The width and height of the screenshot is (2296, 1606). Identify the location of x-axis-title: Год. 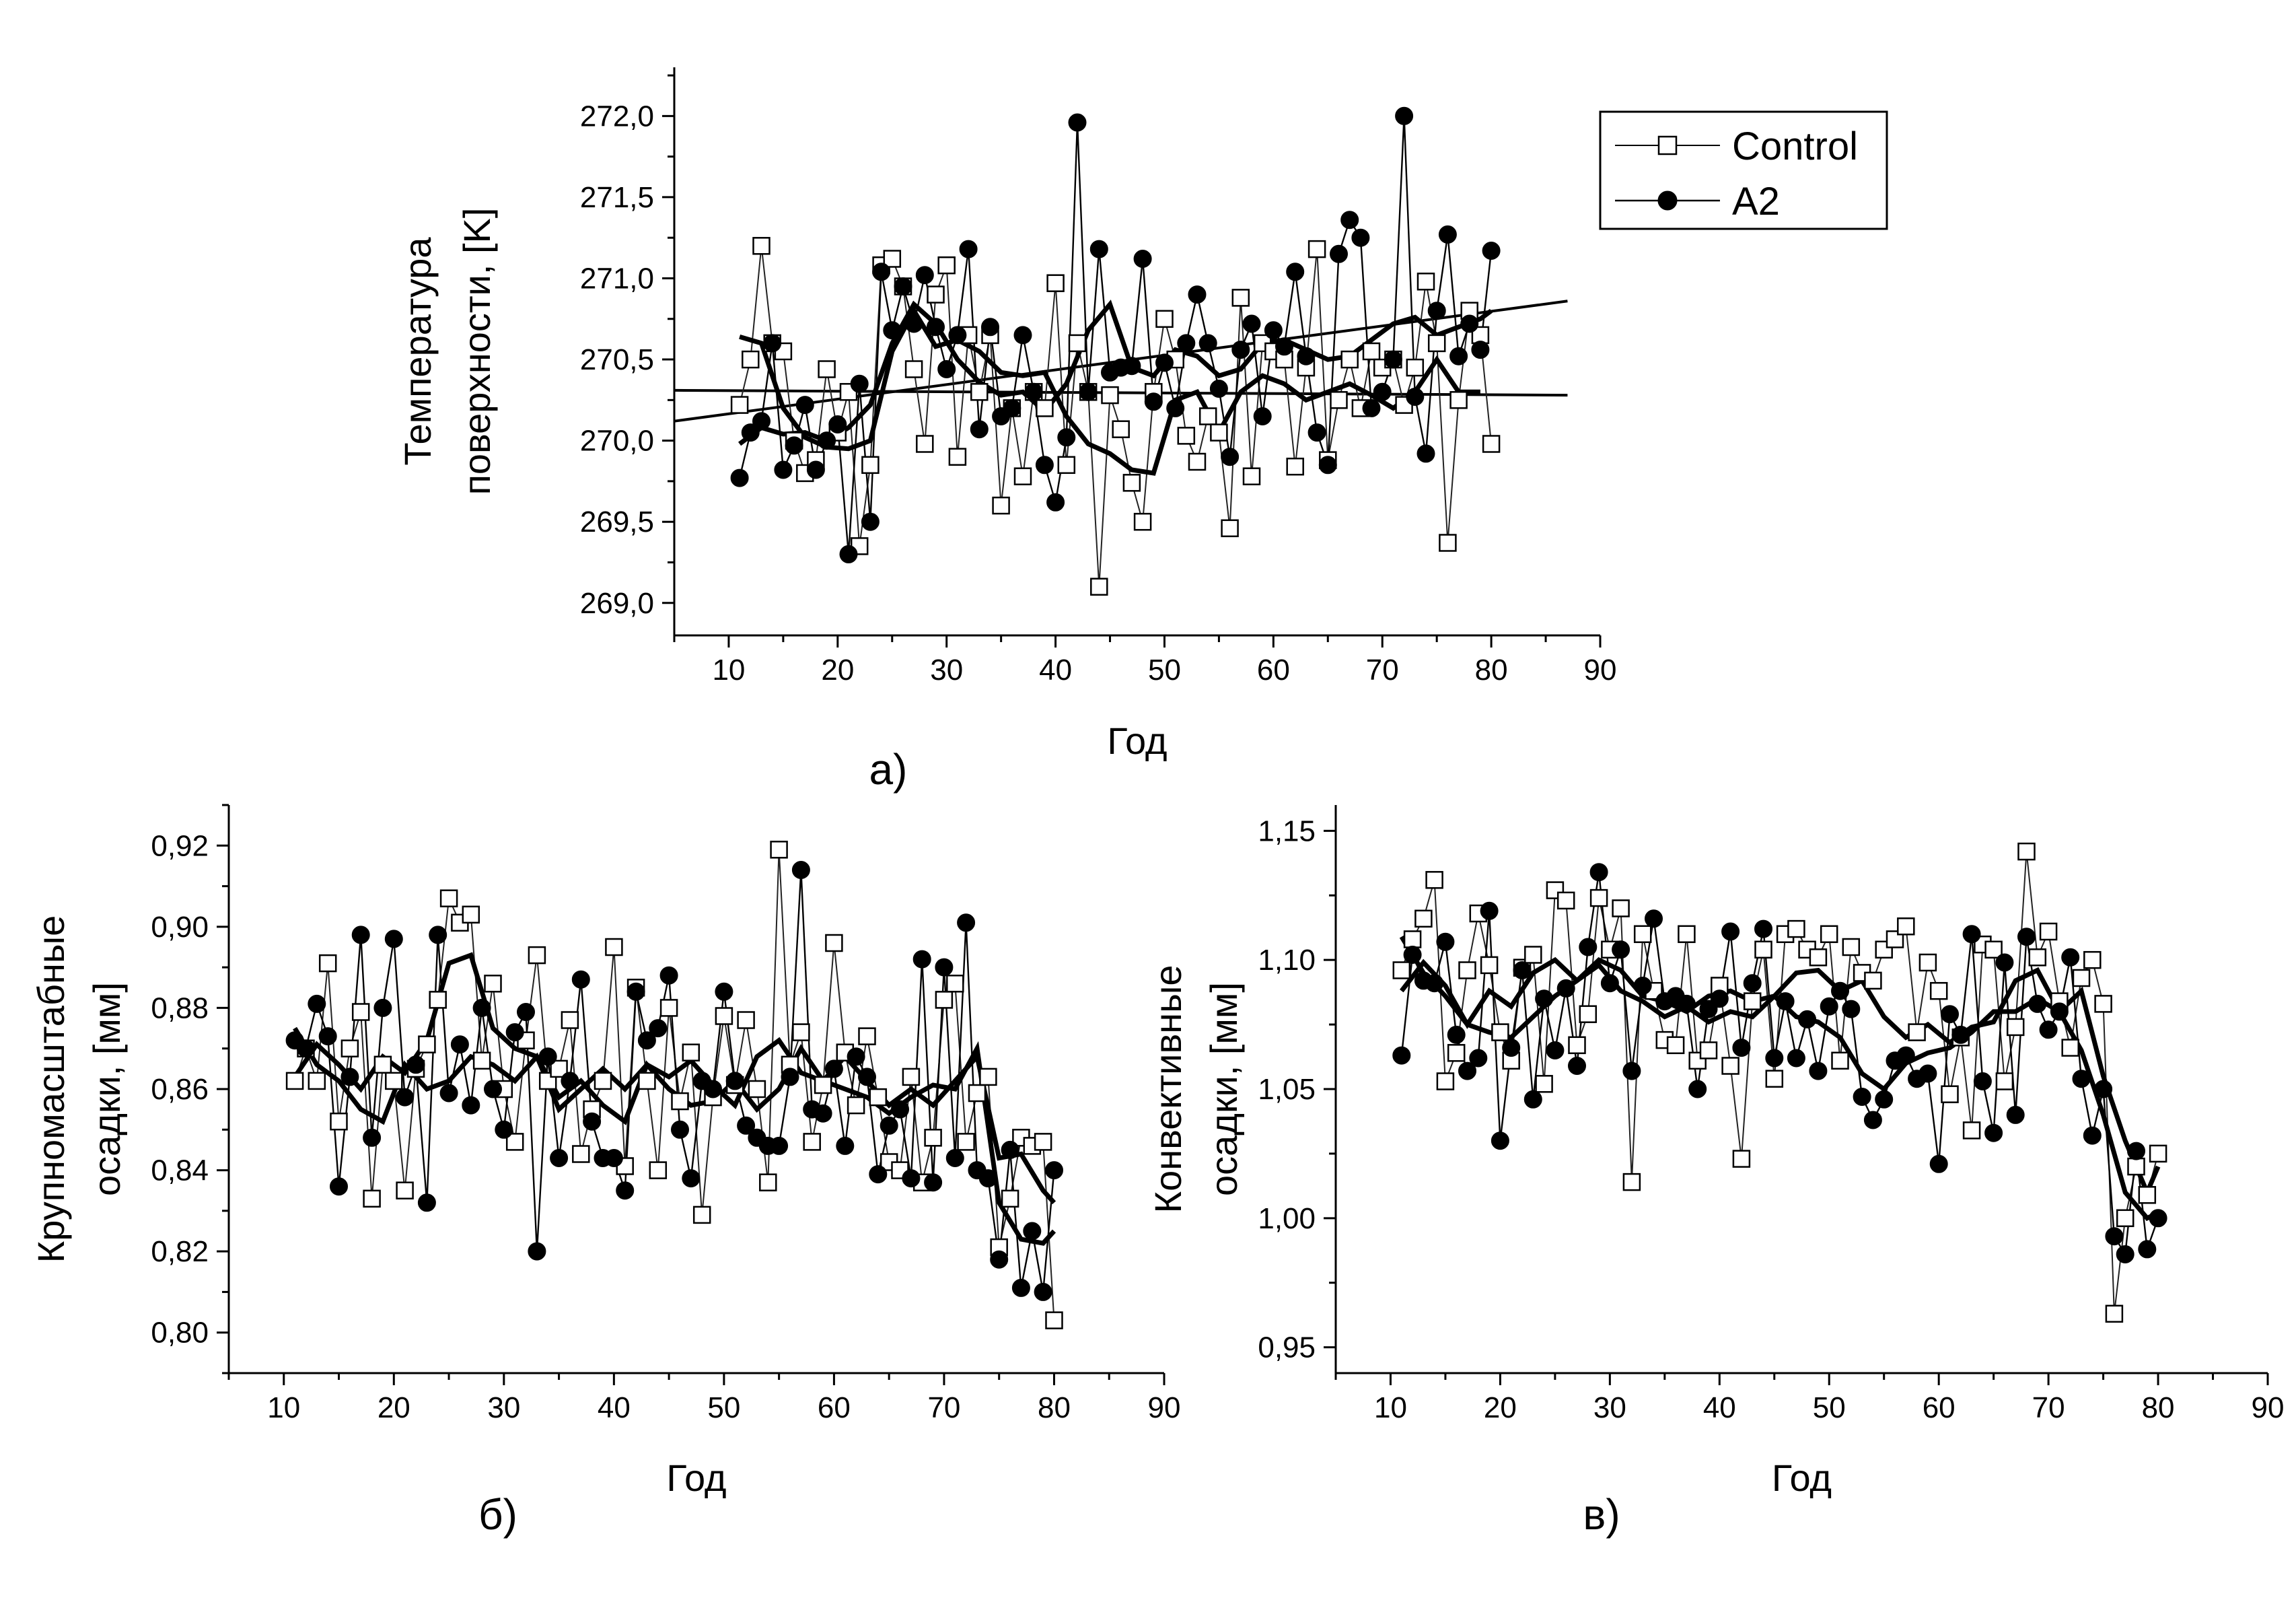
(696, 1478).